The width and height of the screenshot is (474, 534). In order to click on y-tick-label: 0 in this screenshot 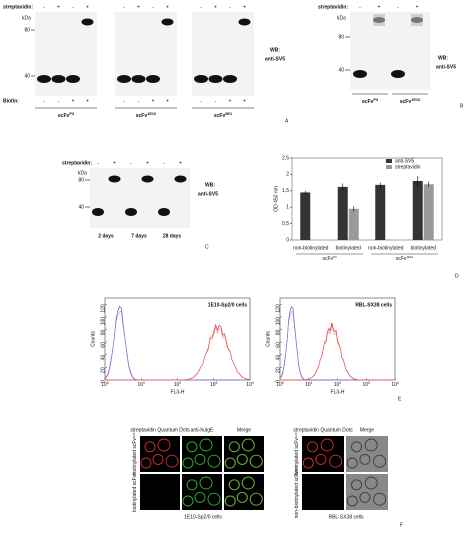, I will do `click(103, 381)`.